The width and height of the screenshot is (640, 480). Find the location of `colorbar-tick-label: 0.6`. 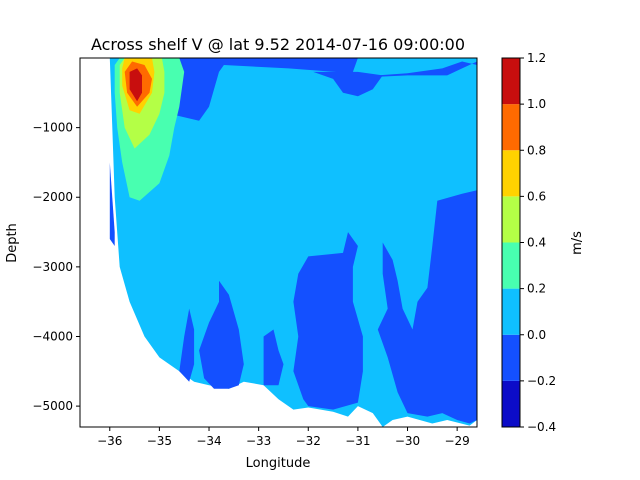

colorbar-tick-label: 0.6 is located at coordinates (536, 196).